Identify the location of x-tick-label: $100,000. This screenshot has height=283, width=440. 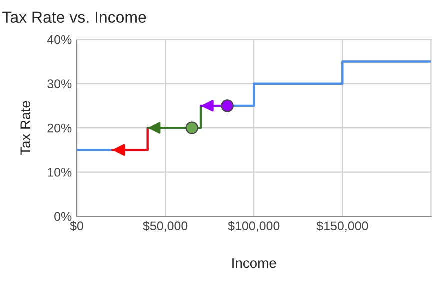
(254, 226).